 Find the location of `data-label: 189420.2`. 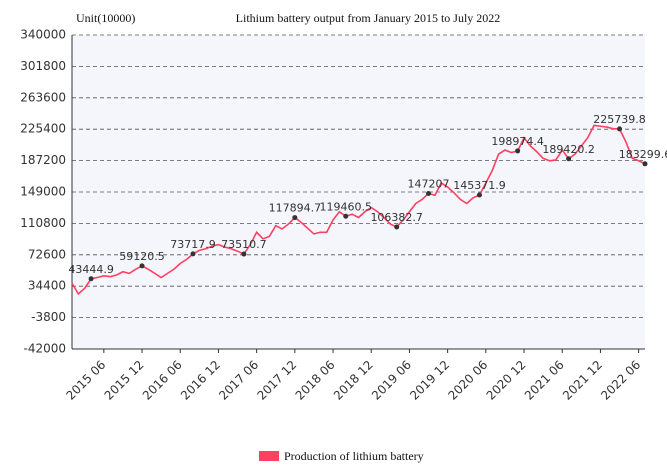

data-label: 189420.2 is located at coordinates (568, 149).